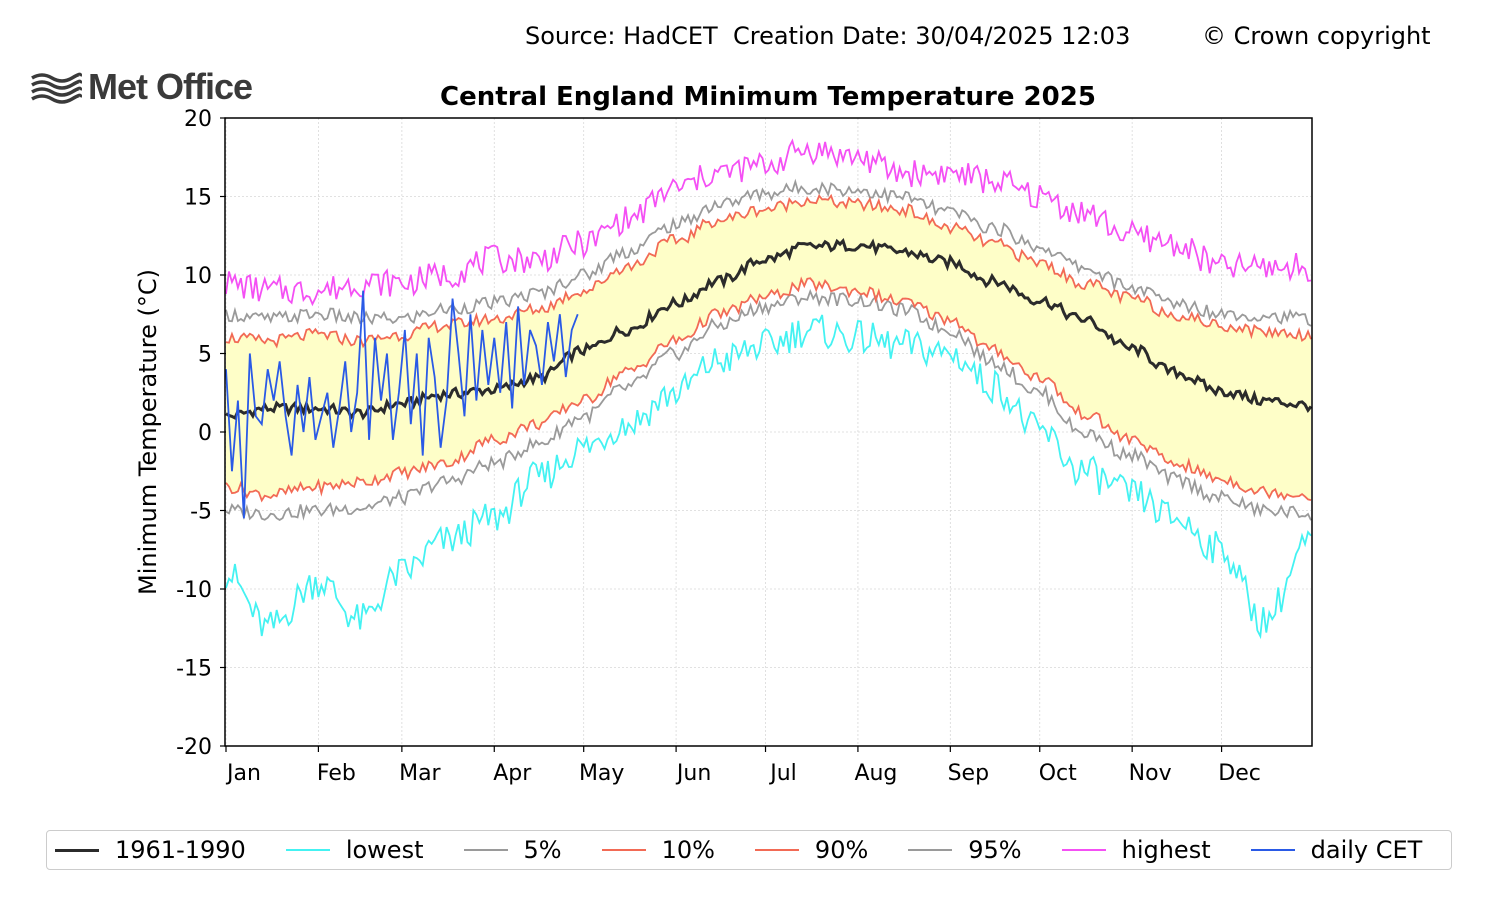 The width and height of the screenshot is (1500, 900). I want to click on chart-title: Central England Minimum Temperature 2025, so click(768, 97).